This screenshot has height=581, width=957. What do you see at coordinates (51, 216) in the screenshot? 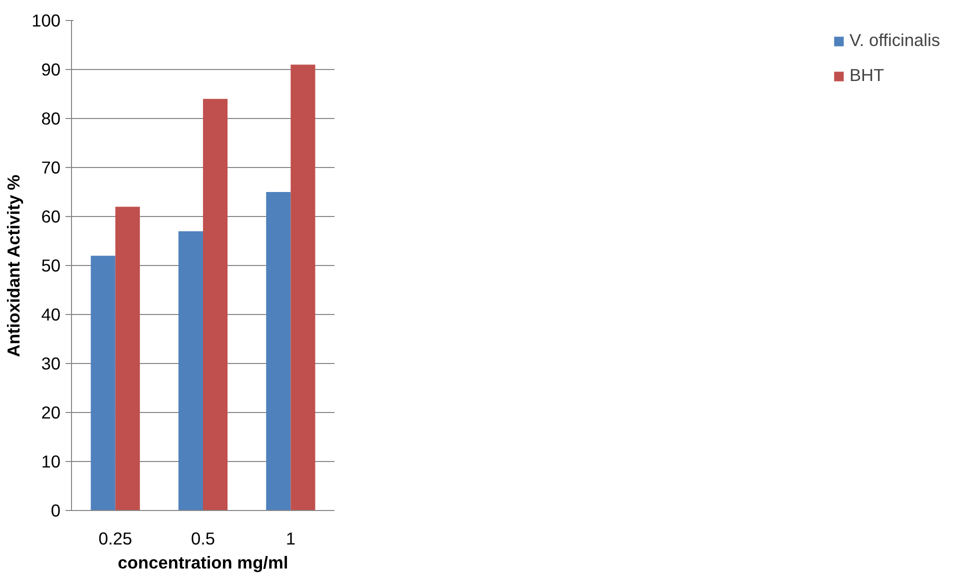
I see `y-tick-label: 60` at bounding box center [51, 216].